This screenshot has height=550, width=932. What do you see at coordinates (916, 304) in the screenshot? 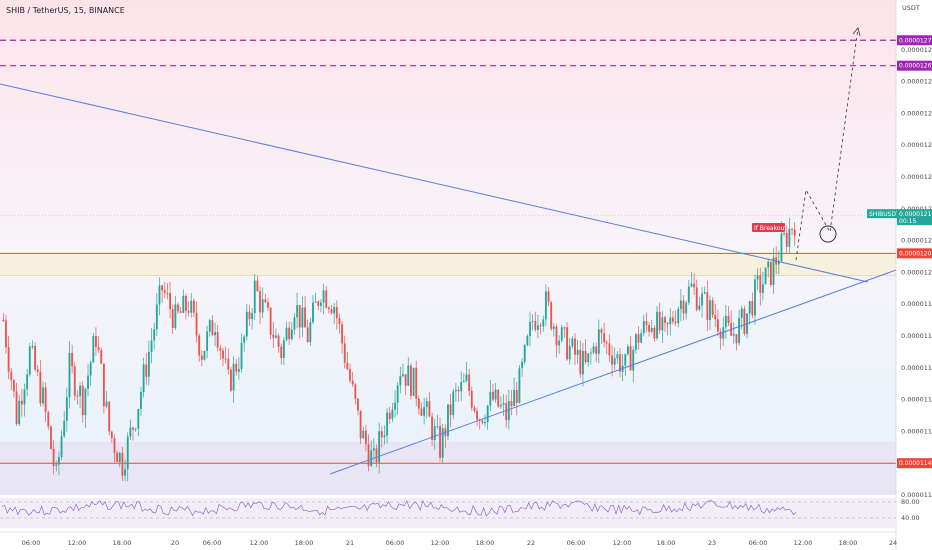
I see `y-tick-label: 0.00001190` at bounding box center [916, 304].